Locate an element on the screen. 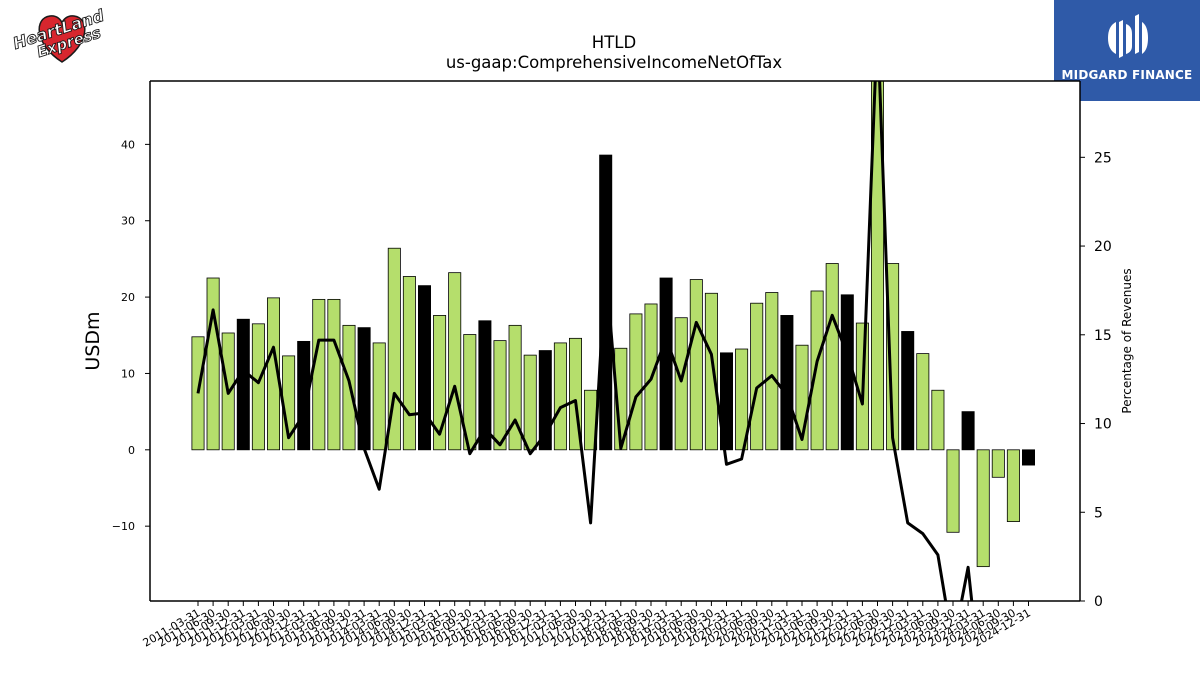 This screenshot has height=675, width=1200. y2-tick-label: 0 is located at coordinates (1098, 602).